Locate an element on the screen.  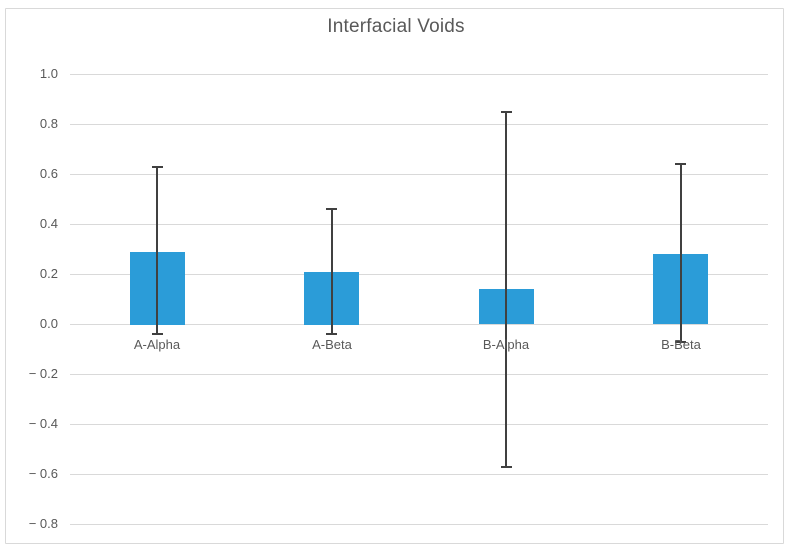
y-tick-label: 0.0 is located at coordinates (48, 323).